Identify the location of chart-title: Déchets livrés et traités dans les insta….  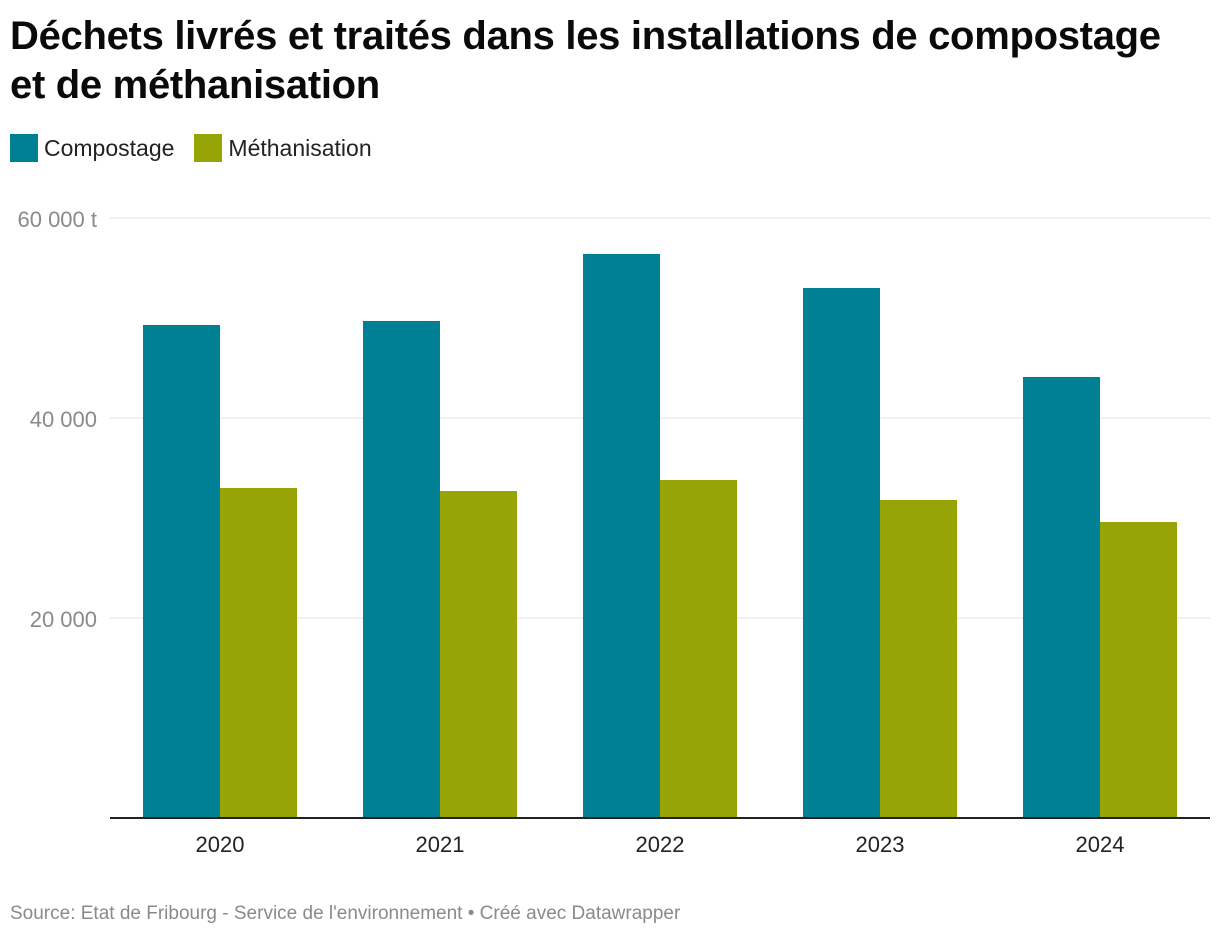
(585, 60).